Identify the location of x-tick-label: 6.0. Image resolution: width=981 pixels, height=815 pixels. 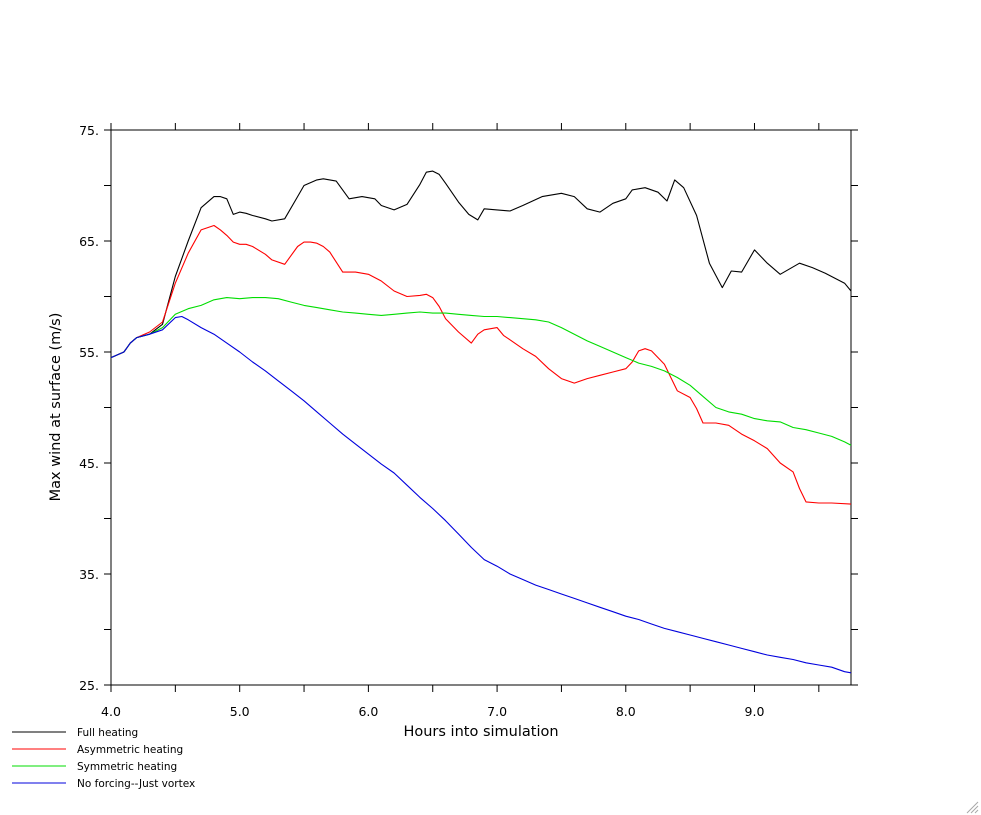
(368, 711).